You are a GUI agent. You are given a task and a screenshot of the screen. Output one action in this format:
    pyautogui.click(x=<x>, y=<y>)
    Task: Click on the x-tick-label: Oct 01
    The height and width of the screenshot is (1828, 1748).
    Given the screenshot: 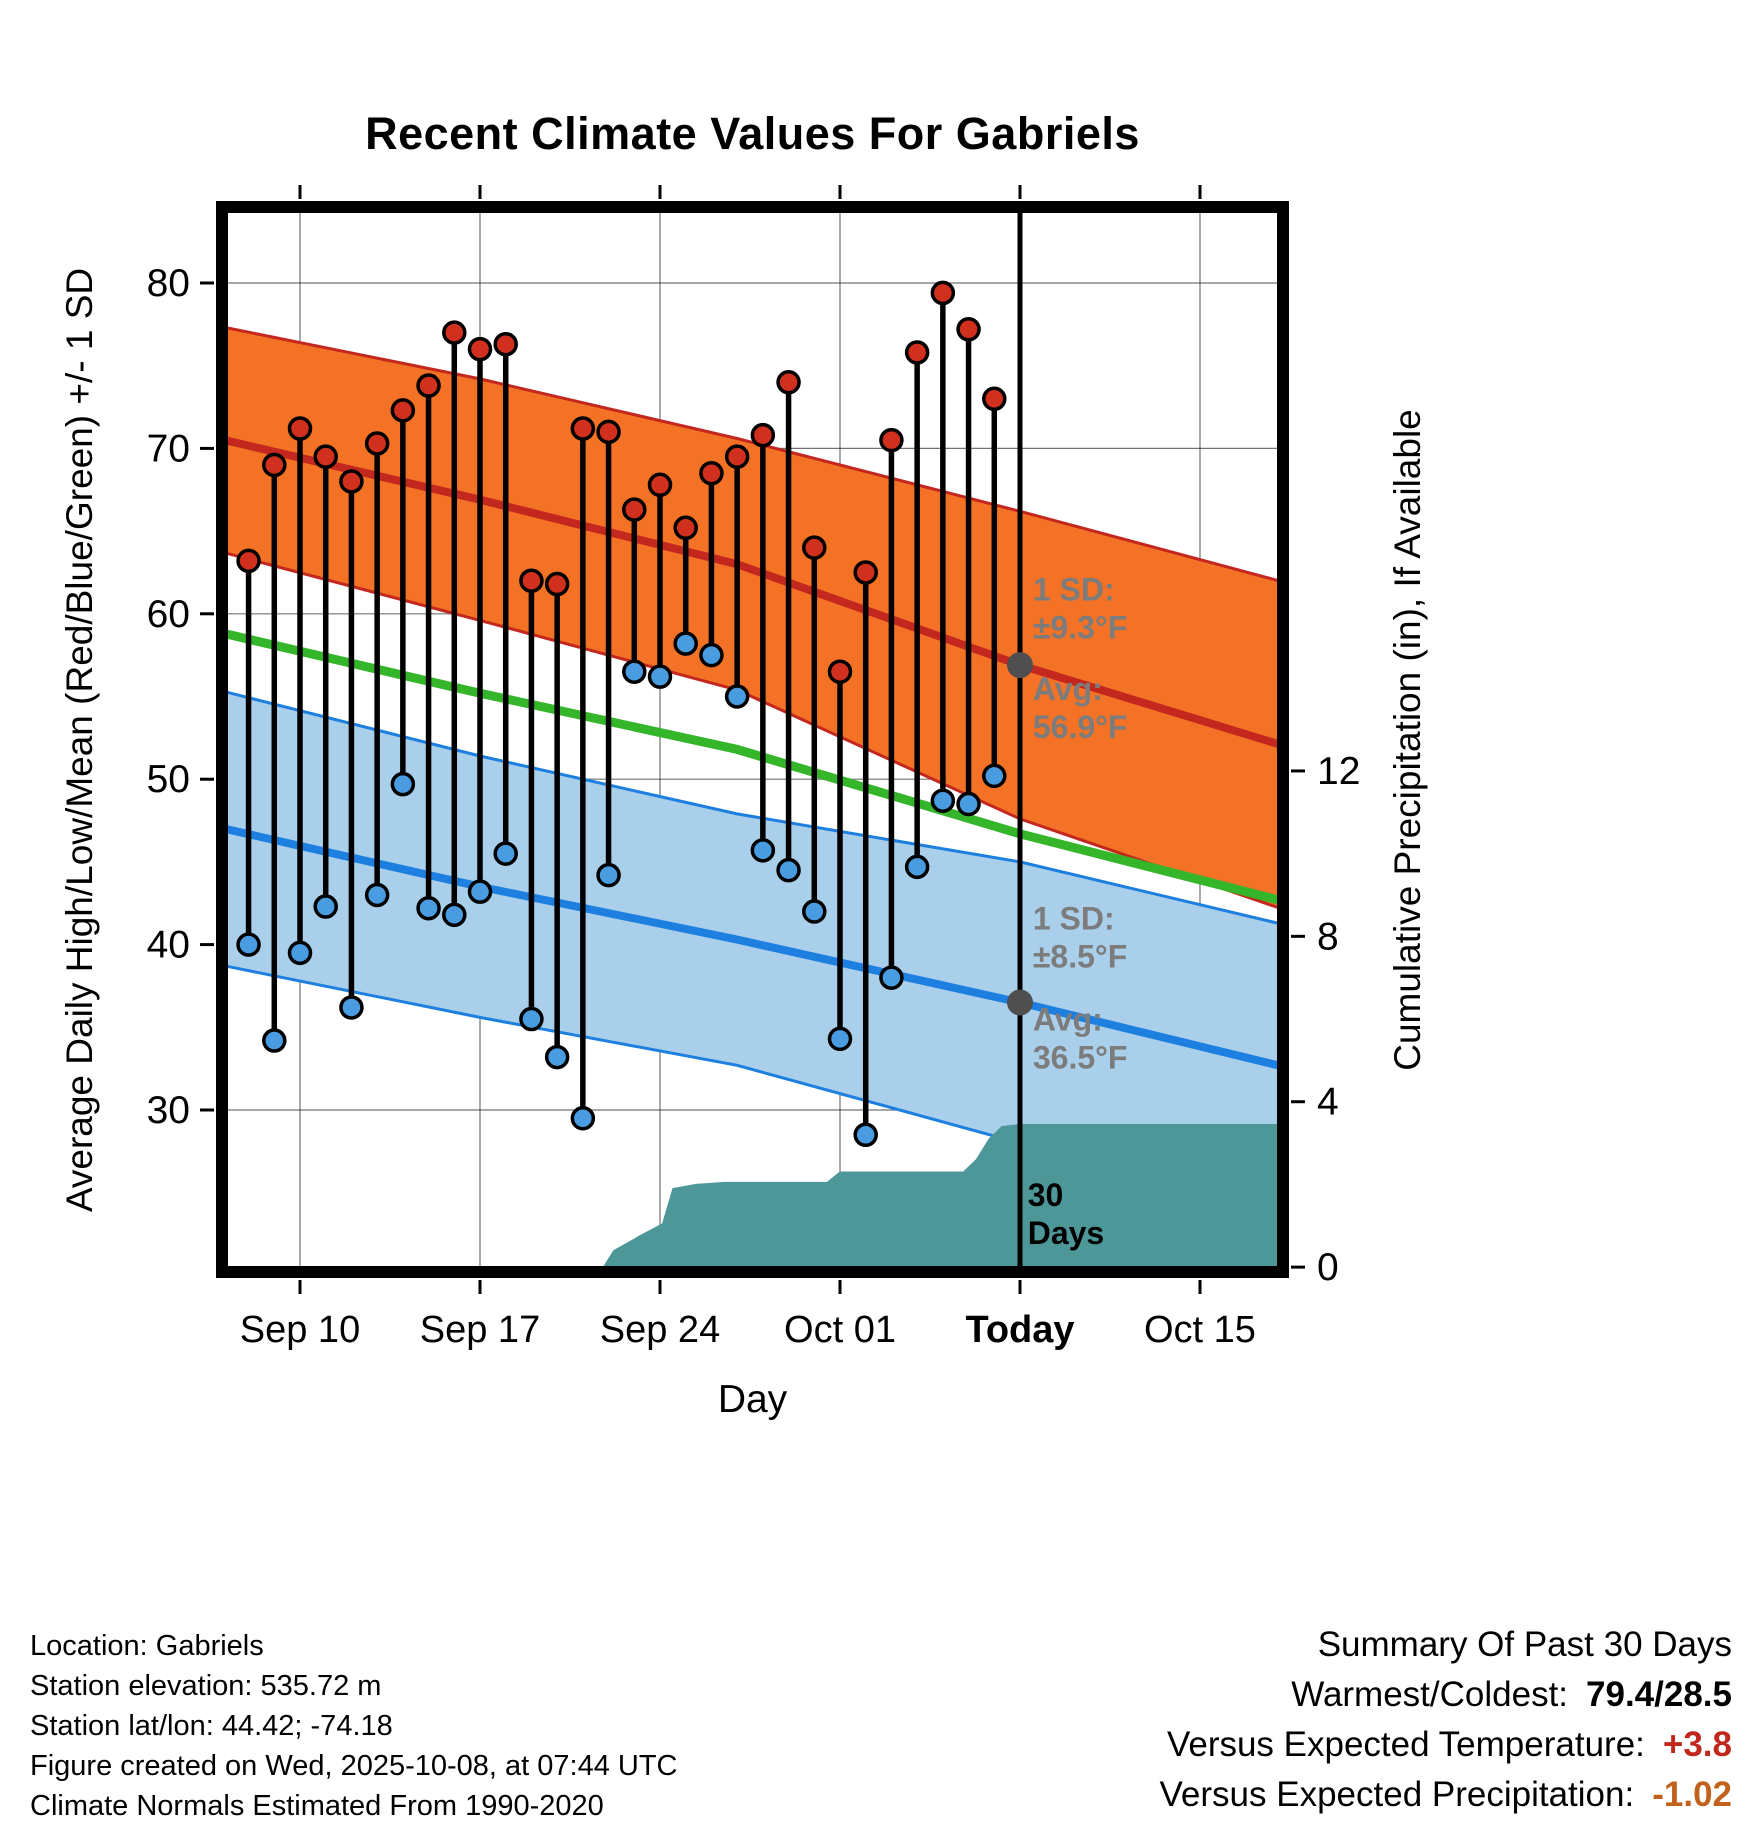 What is the action you would take?
    pyautogui.click(x=840, y=1330)
    